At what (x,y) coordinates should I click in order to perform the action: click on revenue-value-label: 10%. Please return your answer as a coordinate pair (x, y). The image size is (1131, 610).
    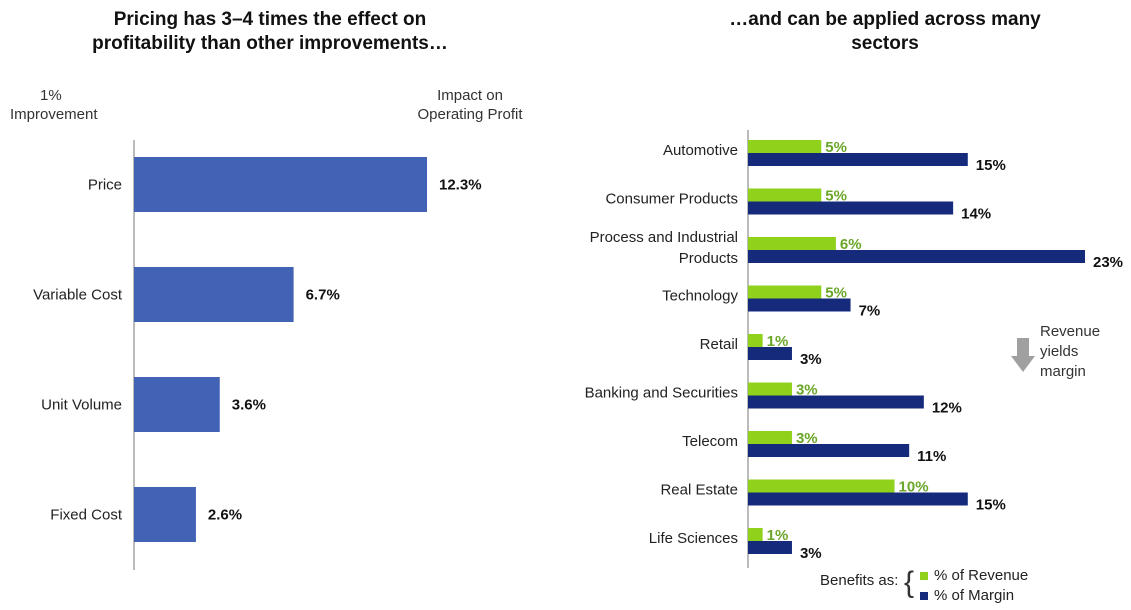
    Looking at the image, I should click on (914, 487).